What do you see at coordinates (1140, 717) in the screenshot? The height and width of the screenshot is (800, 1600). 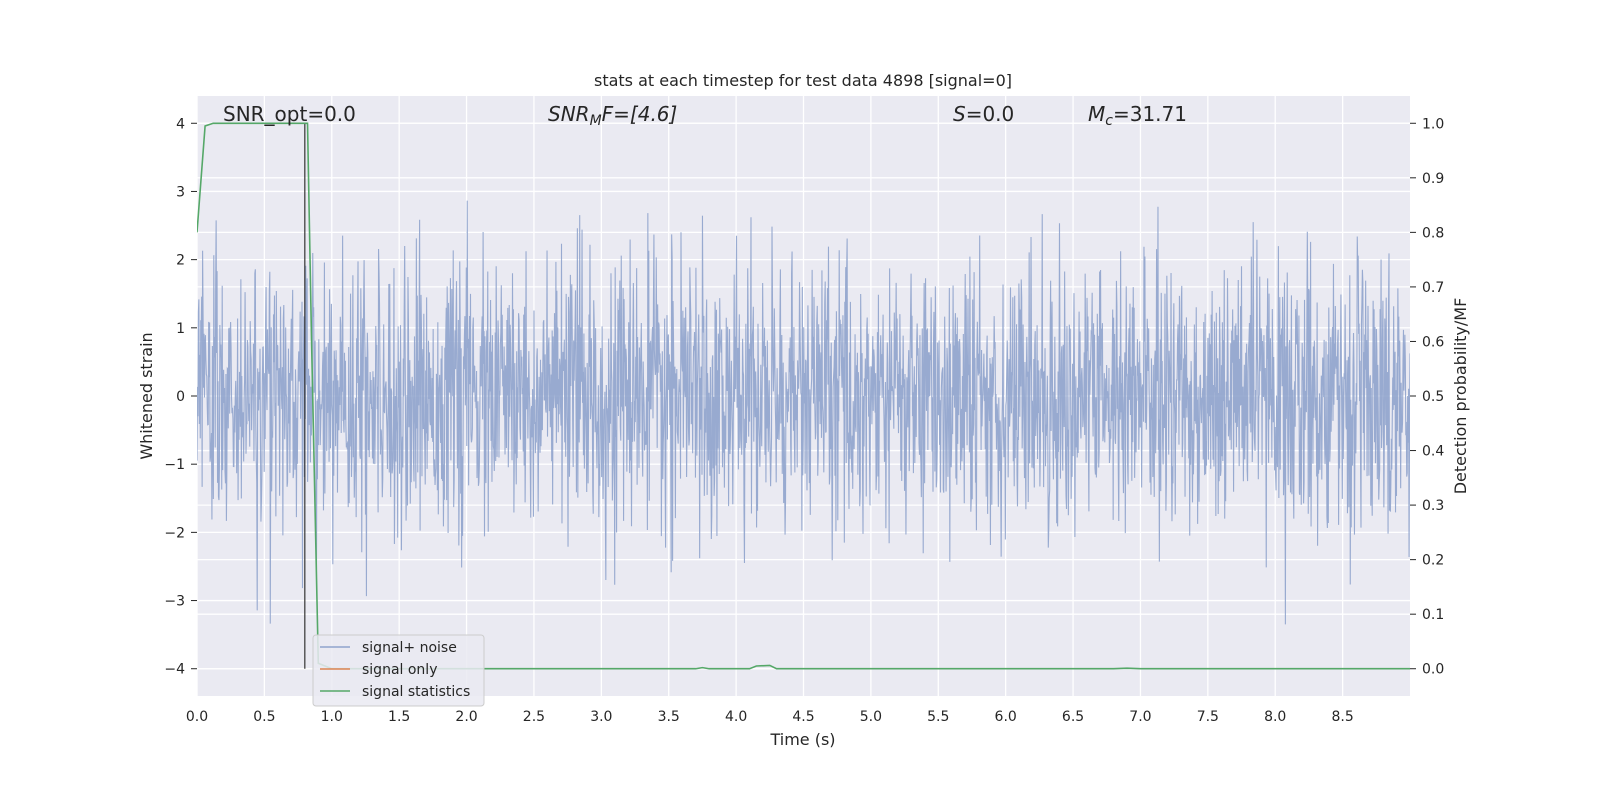 I see `x-tick-label: 7.0` at bounding box center [1140, 717].